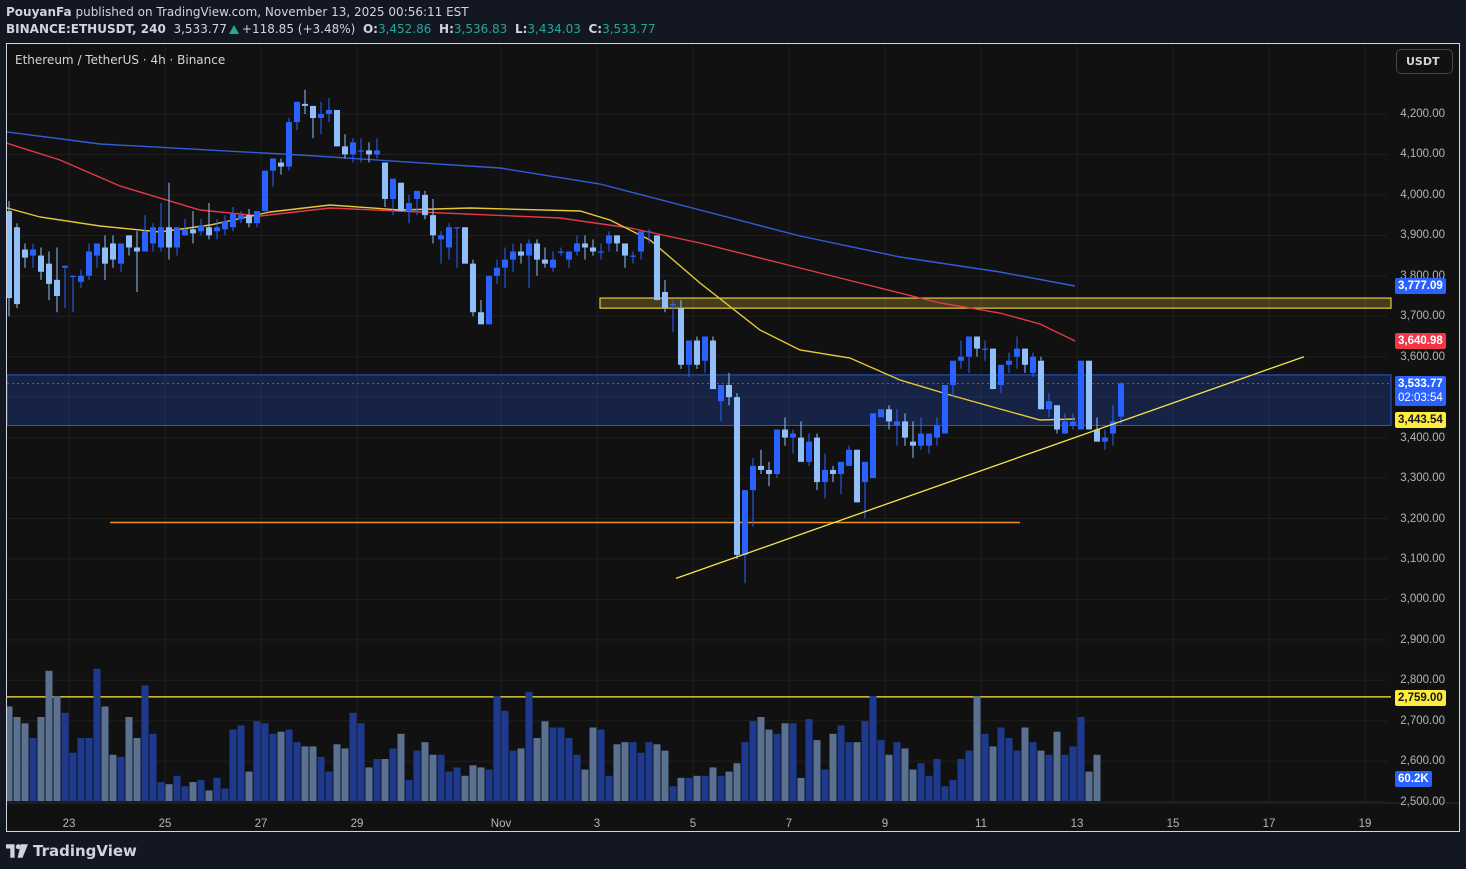 Image resolution: width=1466 pixels, height=869 pixels. Describe the element at coordinates (1422, 235) in the screenshot. I see `price-axis-label: 3,900.00` at that location.